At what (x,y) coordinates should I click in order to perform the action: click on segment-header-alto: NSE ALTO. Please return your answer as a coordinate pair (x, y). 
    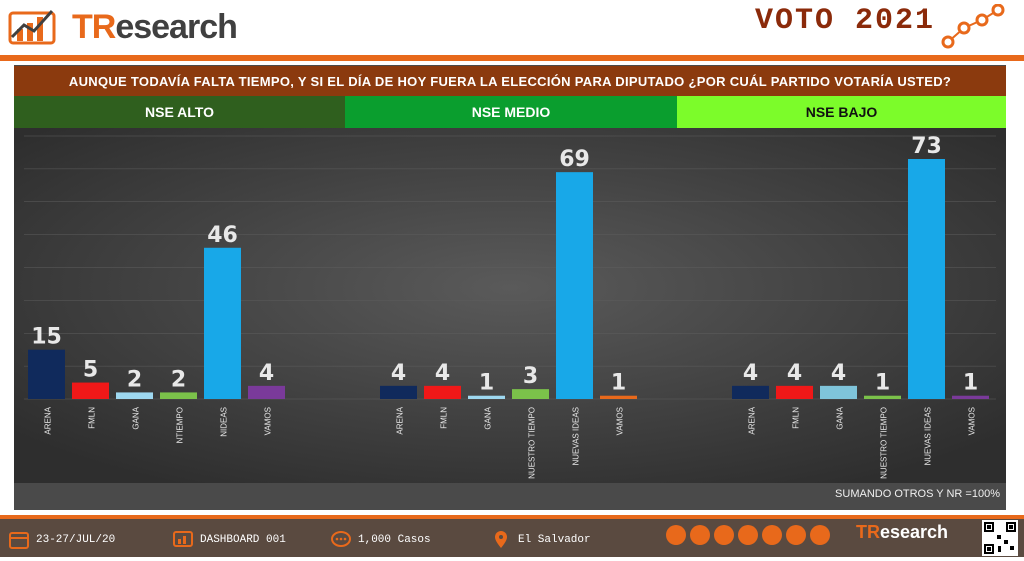
    Looking at the image, I should click on (179, 112).